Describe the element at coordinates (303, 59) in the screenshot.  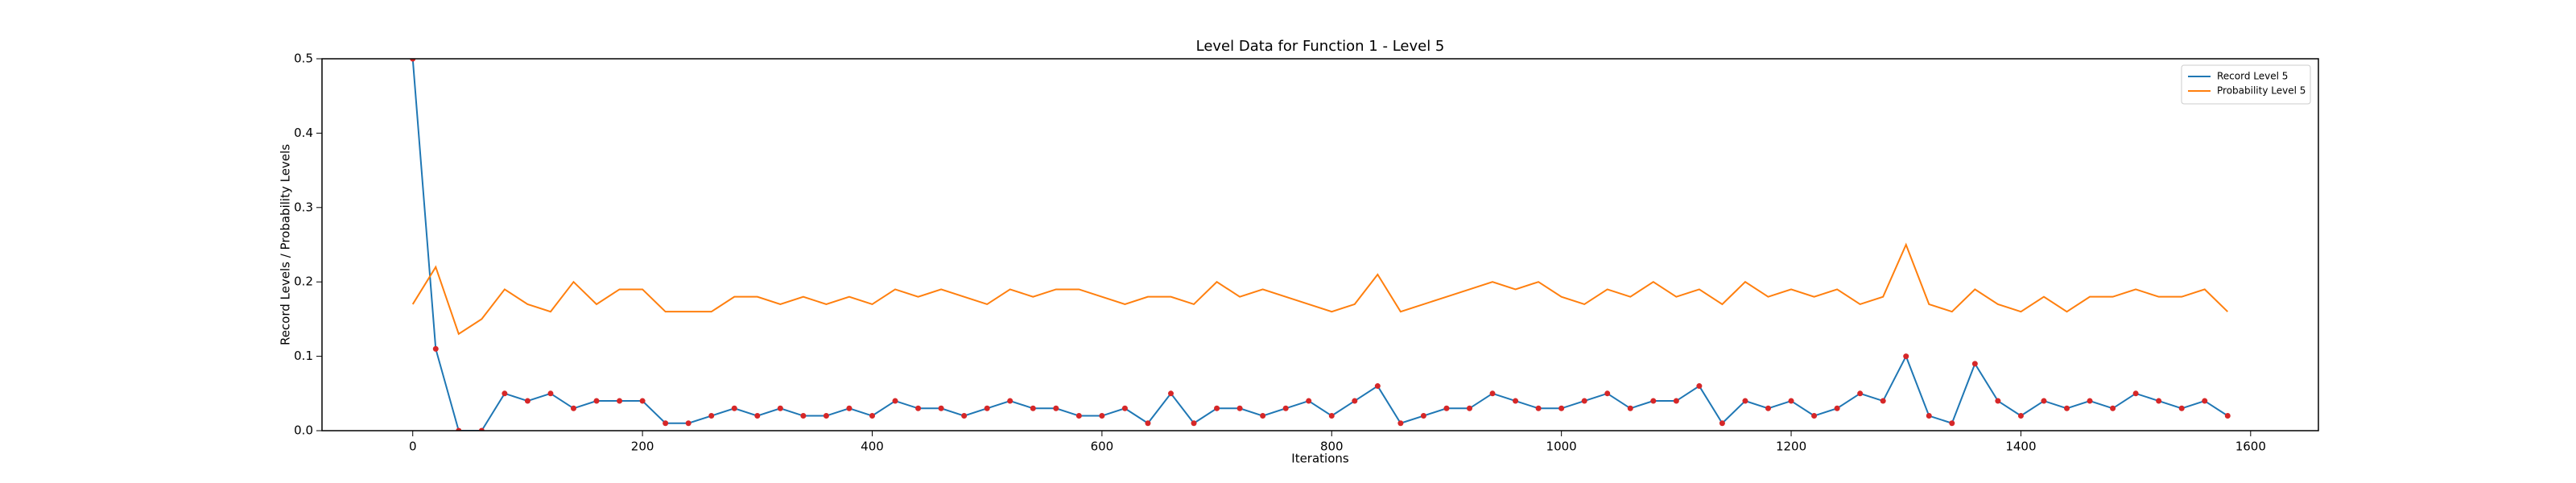
I see `y-tick-label: 0.5` at that location.